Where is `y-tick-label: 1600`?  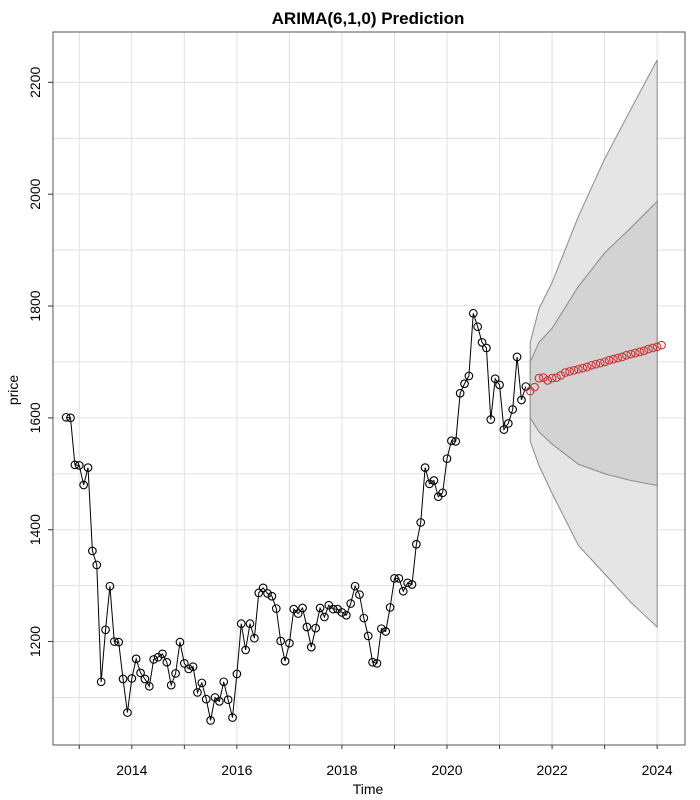
y-tick-label: 1600 is located at coordinates (35, 417).